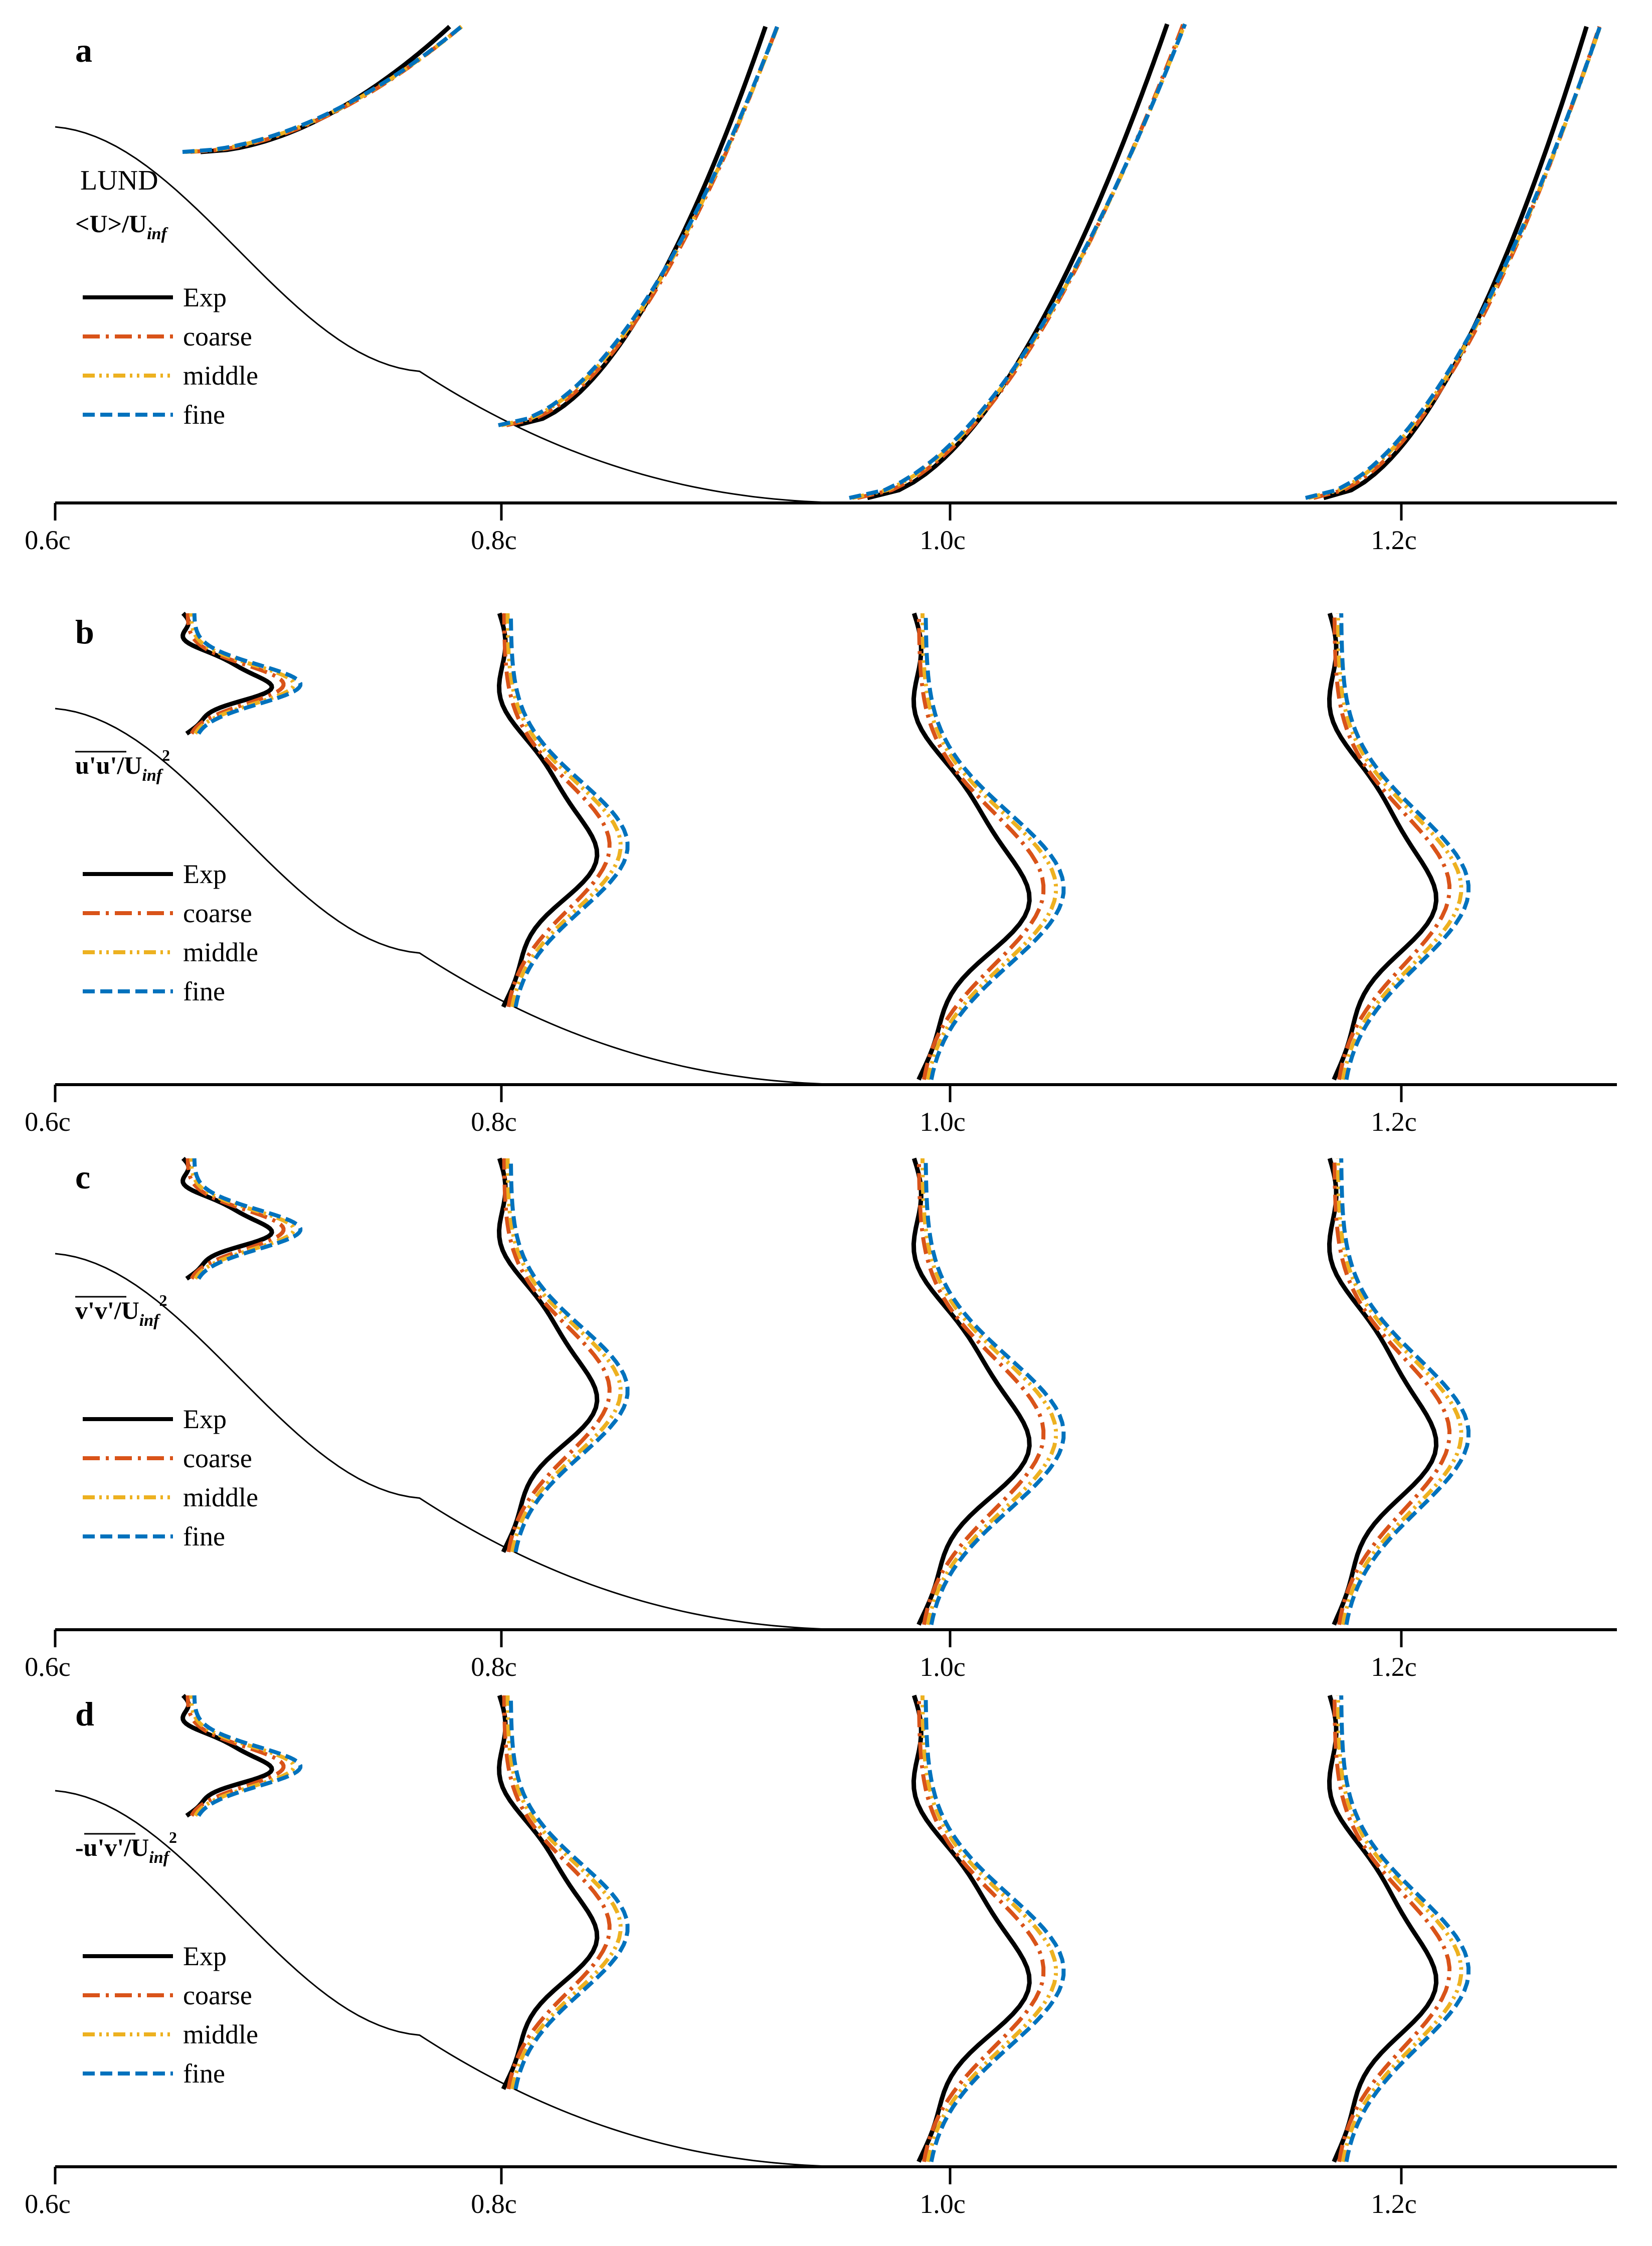 Image resolution: width=1652 pixels, height=2246 pixels. Describe the element at coordinates (84, 1714) in the screenshot. I see `panel-letter: d` at that location.